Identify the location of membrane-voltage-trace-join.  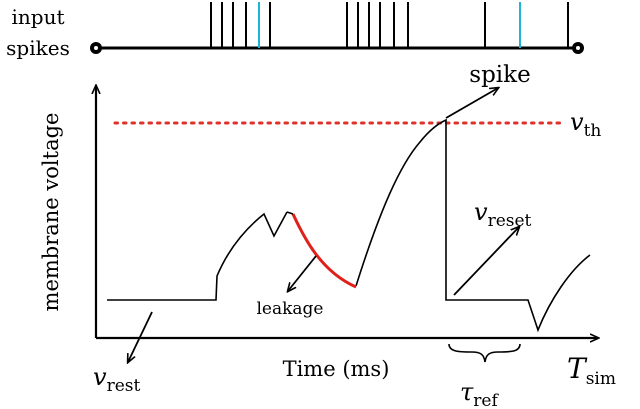
(290, 213).